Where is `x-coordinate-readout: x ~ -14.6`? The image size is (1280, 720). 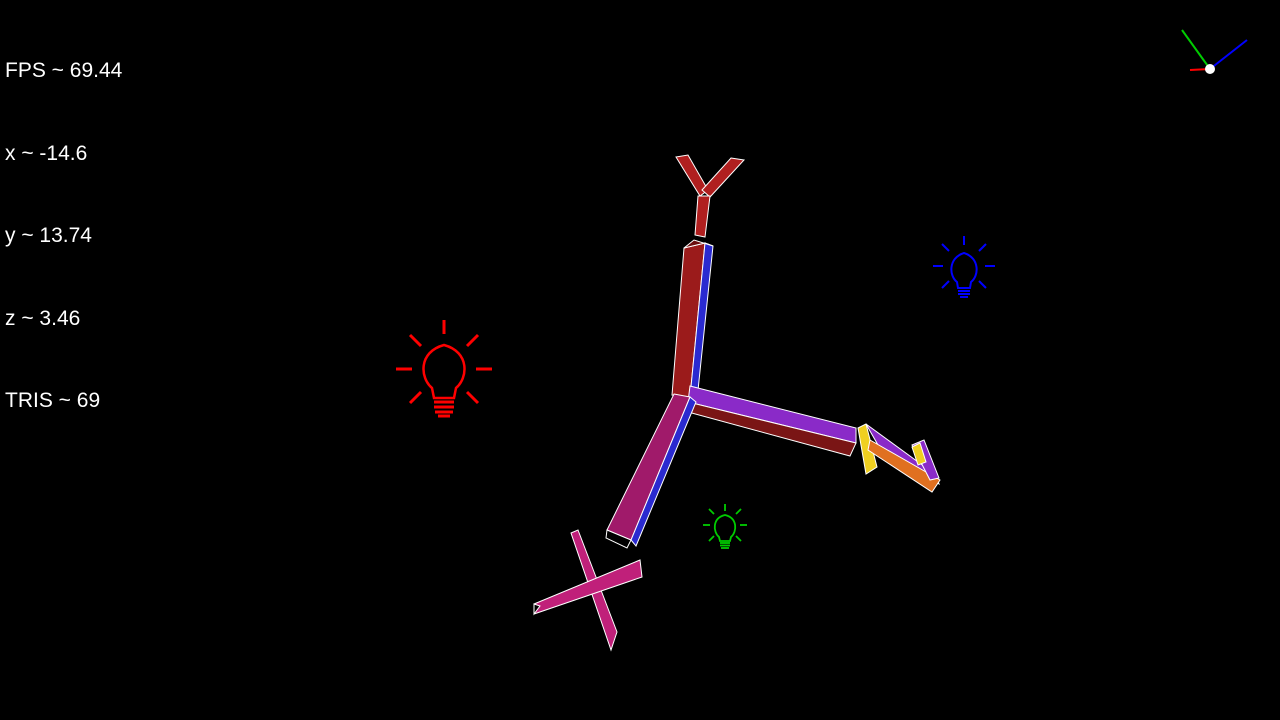
x-coordinate-readout: x ~ -14.6 is located at coordinates (46, 153).